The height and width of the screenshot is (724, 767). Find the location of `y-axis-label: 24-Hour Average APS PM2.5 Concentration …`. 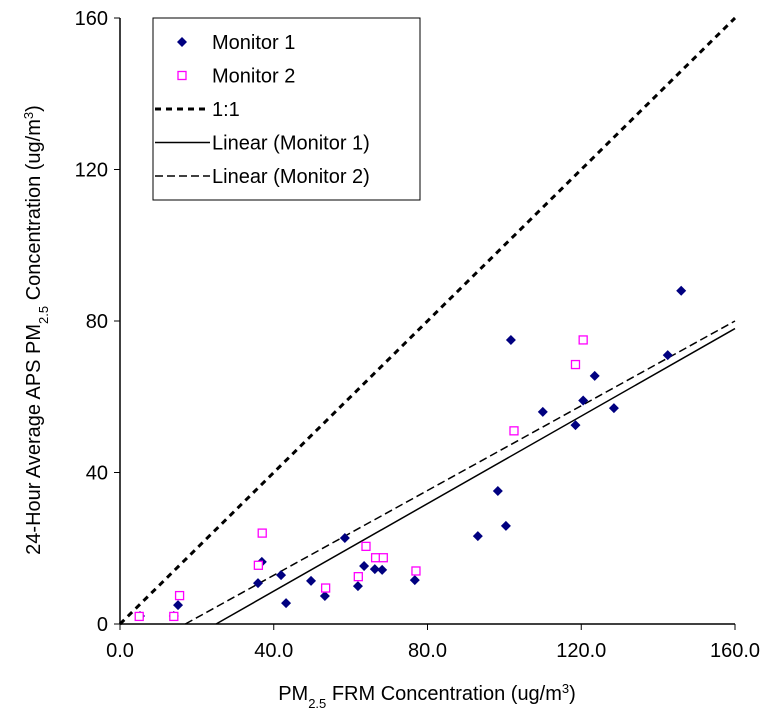

y-axis-label: 24-Hour Average APS PM2.5 Concentration … is located at coordinates (36, 330).